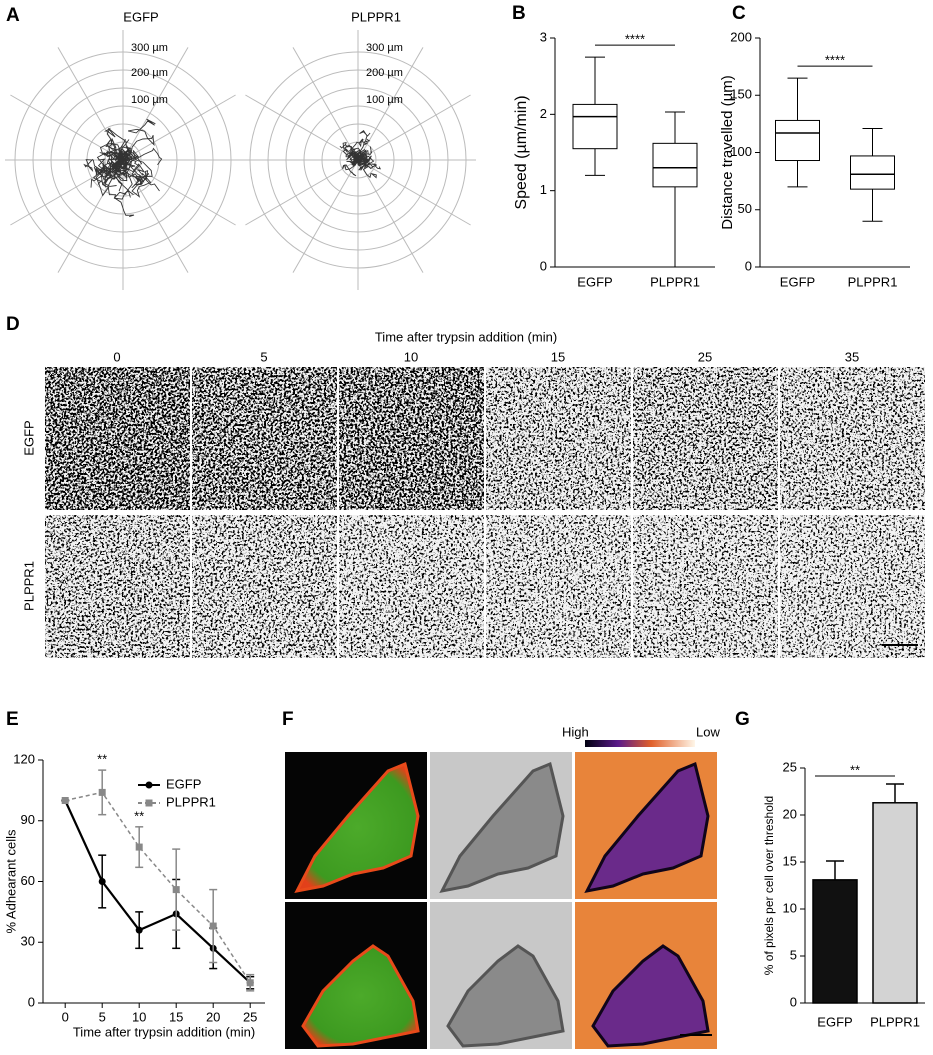  Describe the element at coordinates (28, 586) in the screenshot. I see `row-label: PLPPR1` at that location.